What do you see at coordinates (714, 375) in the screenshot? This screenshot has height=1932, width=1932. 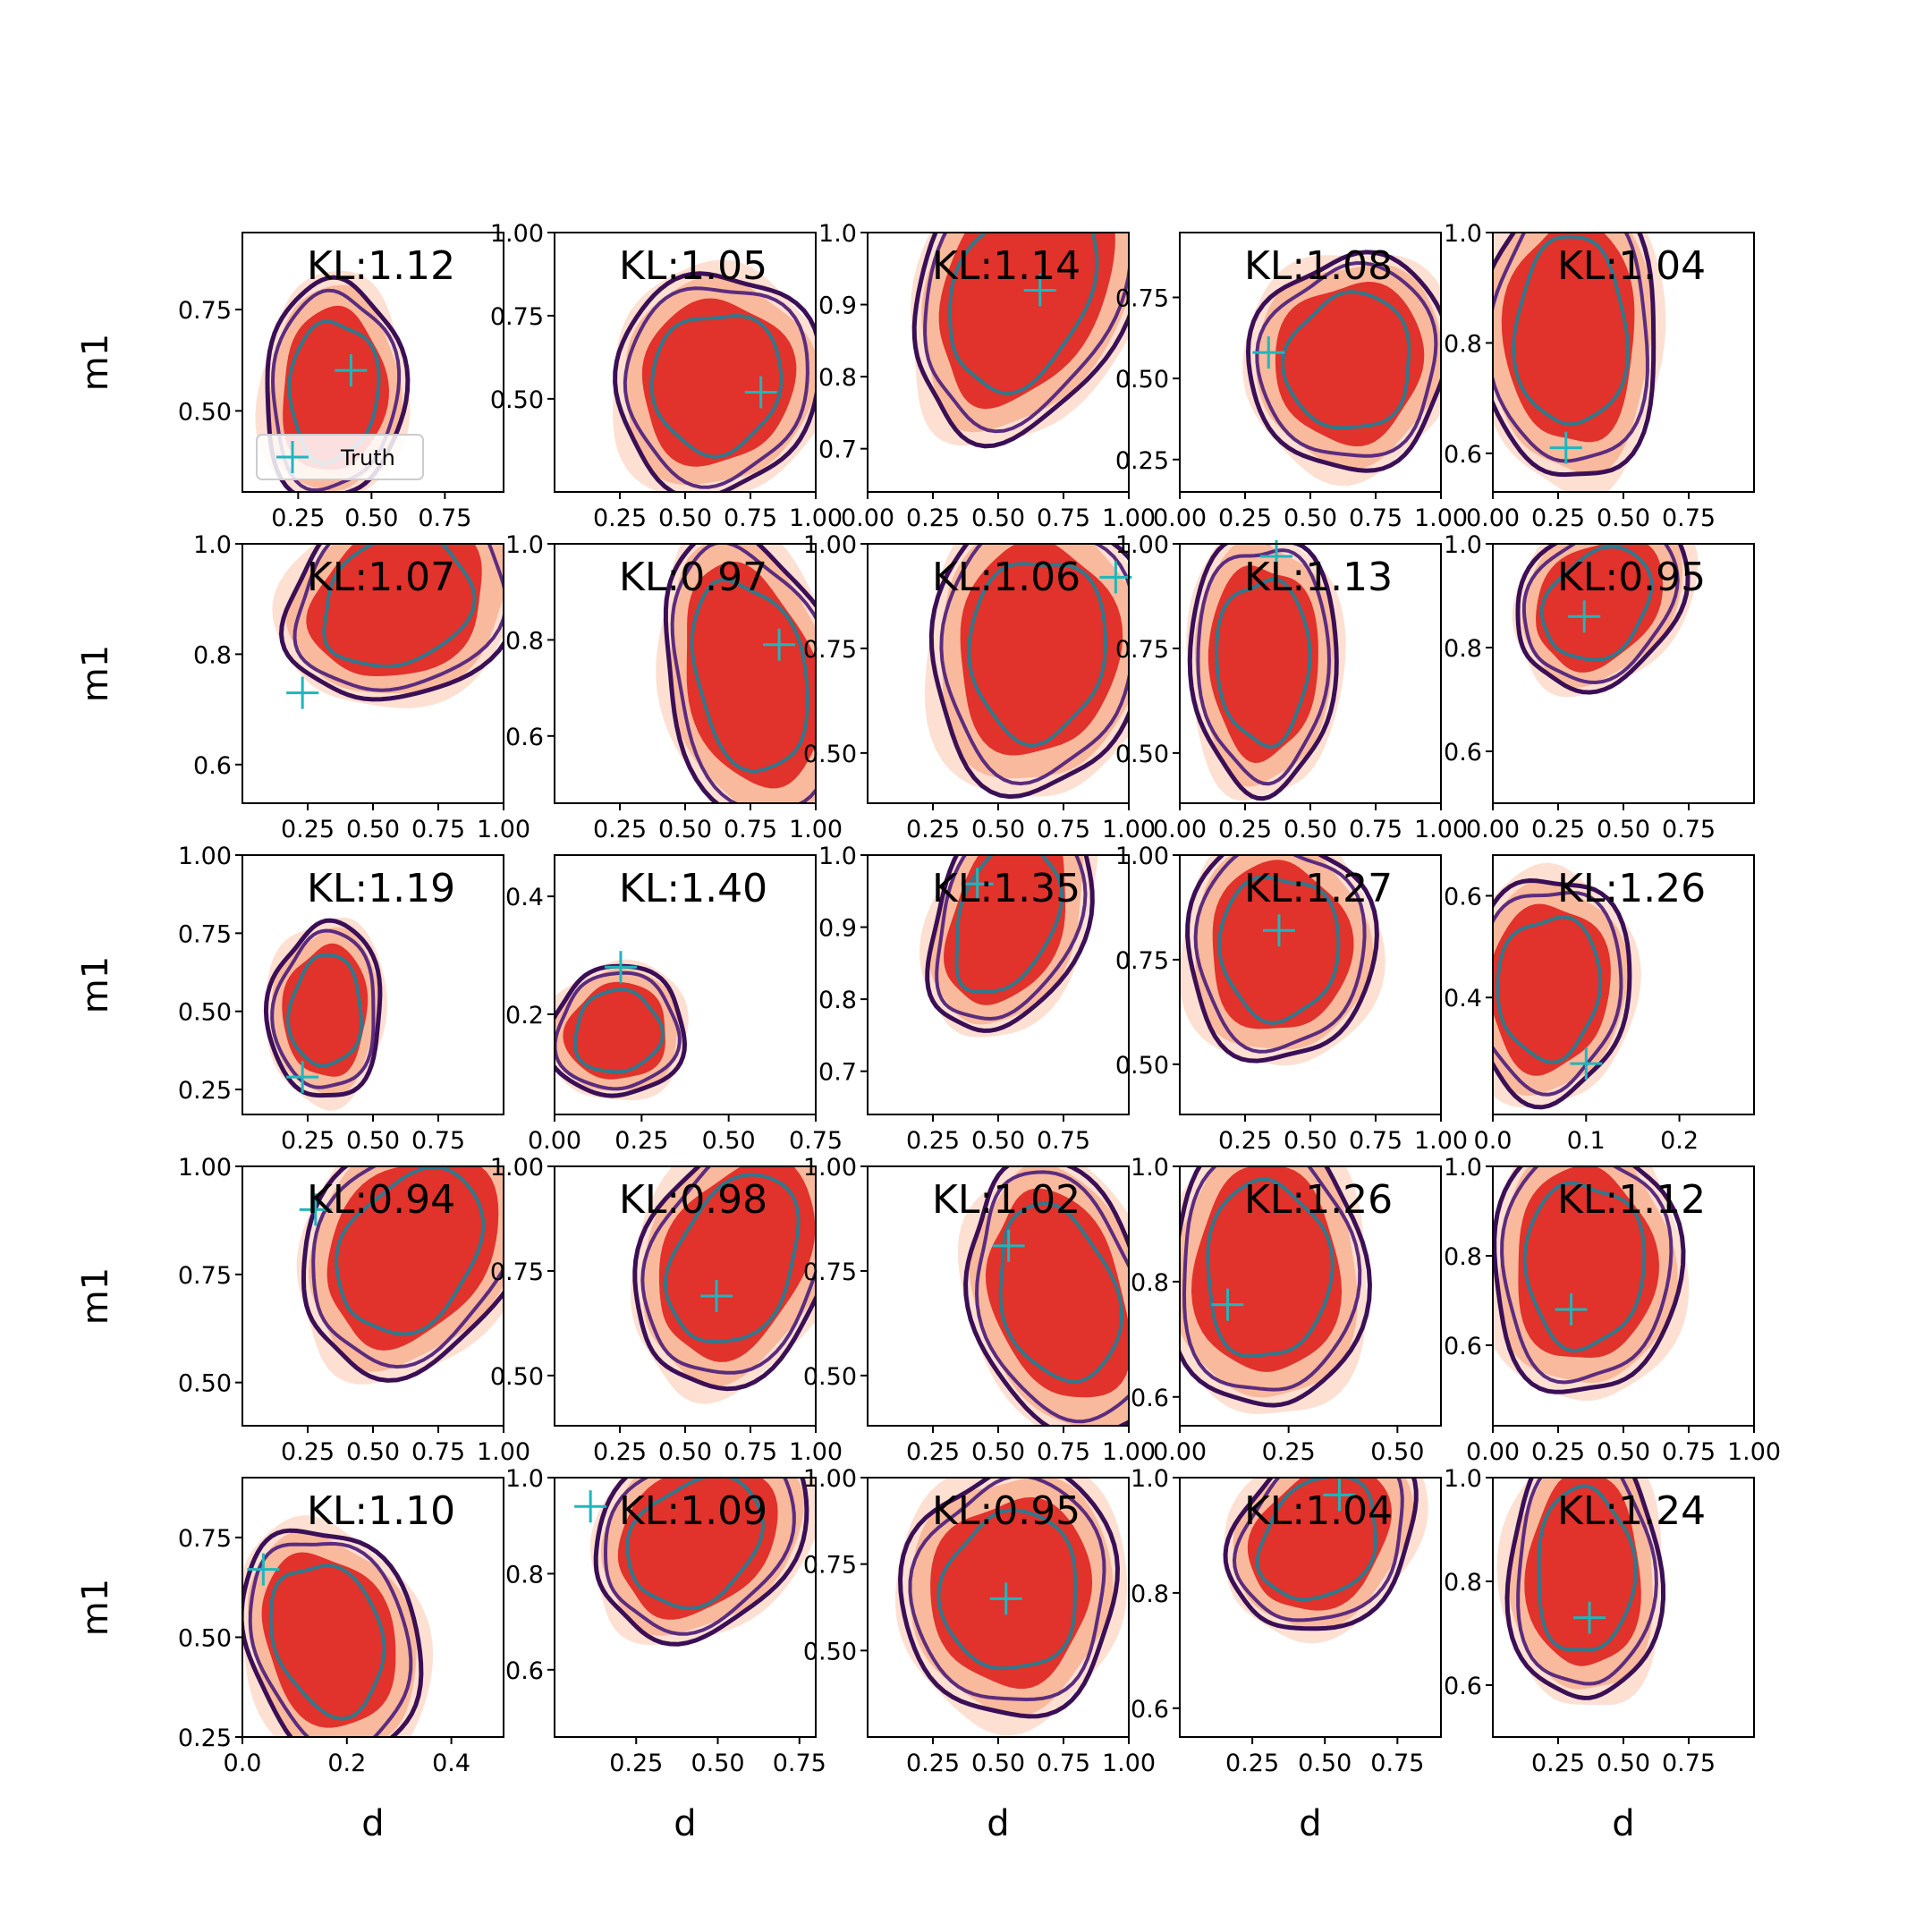 I see `panel-2-density` at bounding box center [714, 375].